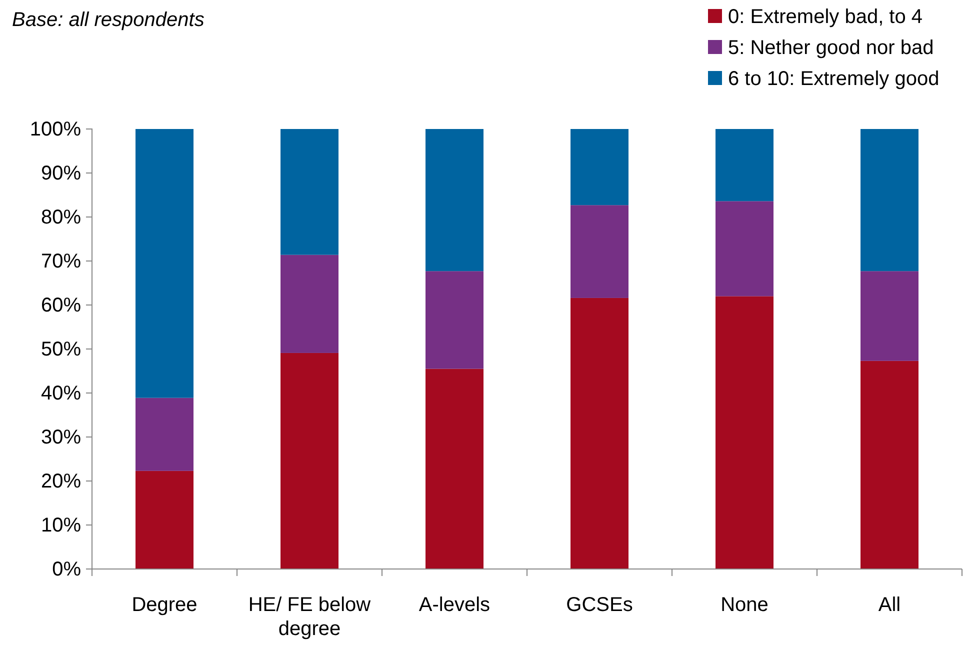 Image resolution: width=980 pixels, height=651 pixels. What do you see at coordinates (61, 349) in the screenshot?
I see `y-tick-label: 50%` at bounding box center [61, 349].